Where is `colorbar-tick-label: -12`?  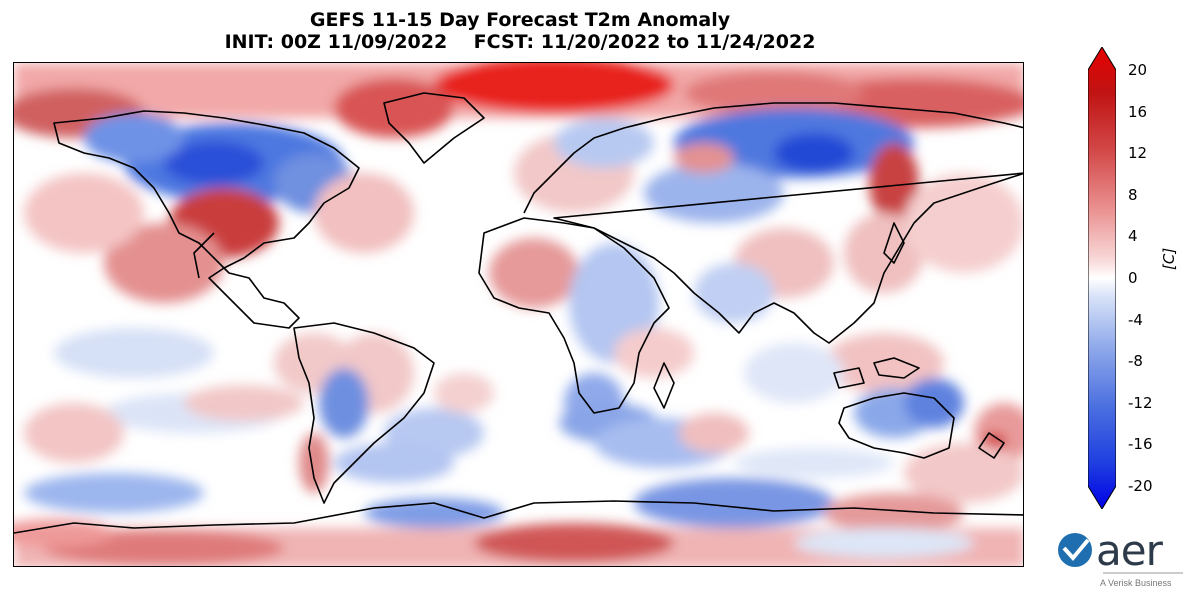 colorbar-tick-label: -12 is located at coordinates (1140, 402).